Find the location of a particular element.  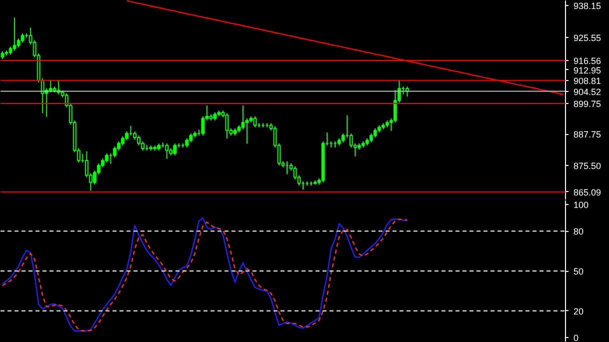

y-tick-label: 100 is located at coordinates (581, 205).